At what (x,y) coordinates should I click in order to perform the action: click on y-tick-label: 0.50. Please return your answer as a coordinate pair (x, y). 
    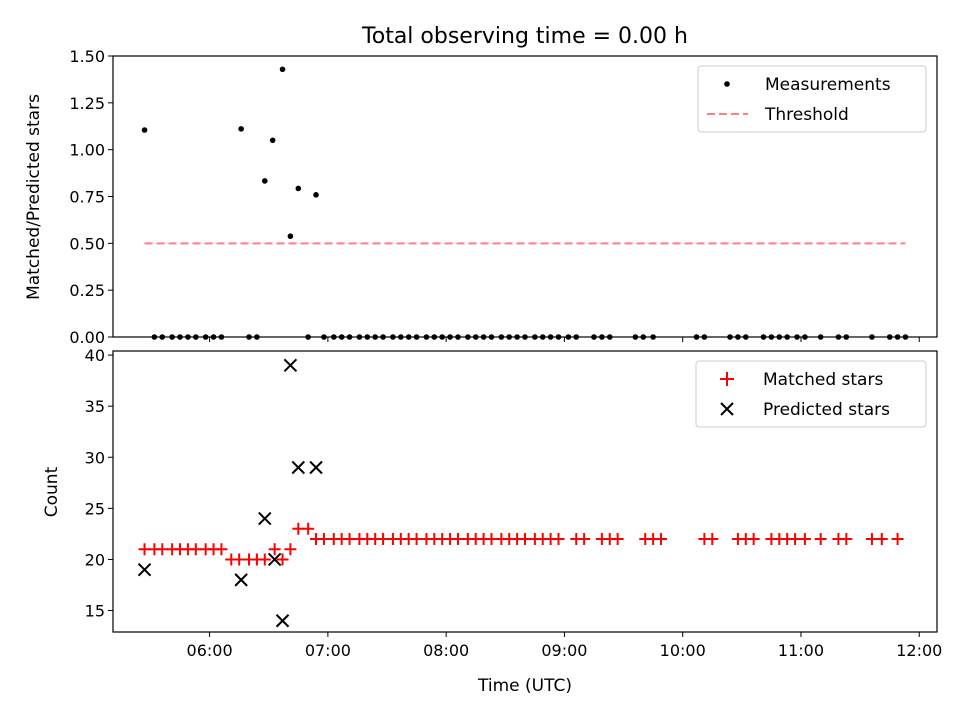
    Looking at the image, I should click on (87, 243).